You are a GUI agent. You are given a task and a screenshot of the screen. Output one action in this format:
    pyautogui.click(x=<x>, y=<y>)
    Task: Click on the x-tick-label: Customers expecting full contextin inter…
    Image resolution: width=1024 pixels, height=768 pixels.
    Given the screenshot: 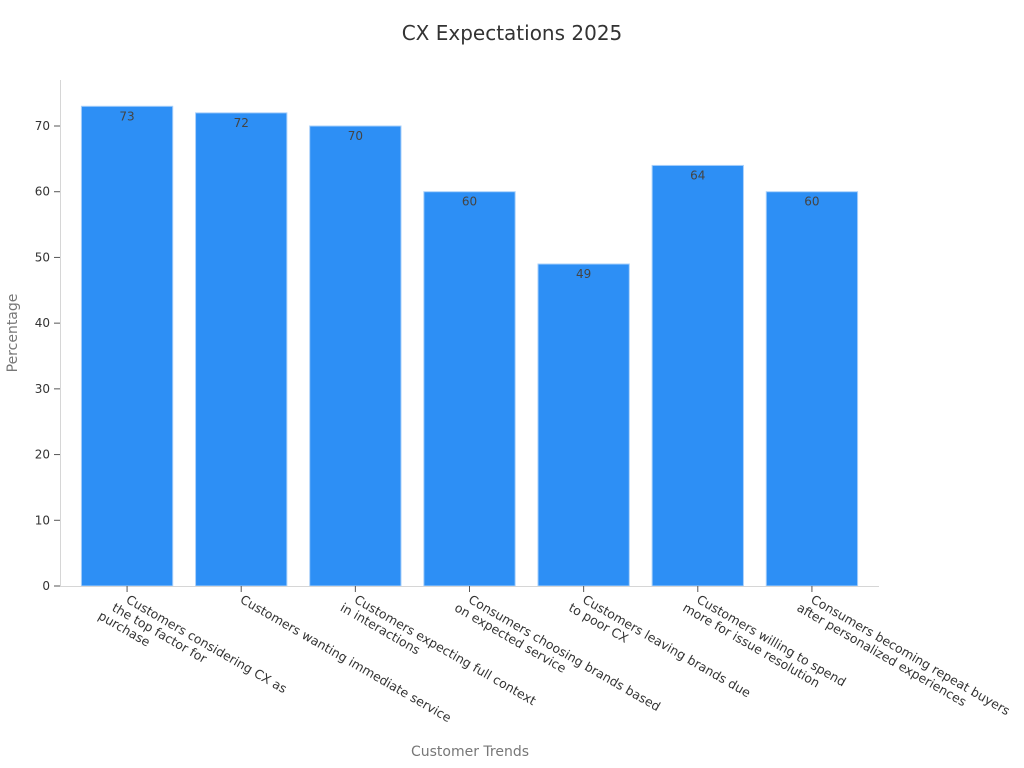 What is the action you would take?
    pyautogui.click(x=438, y=654)
    